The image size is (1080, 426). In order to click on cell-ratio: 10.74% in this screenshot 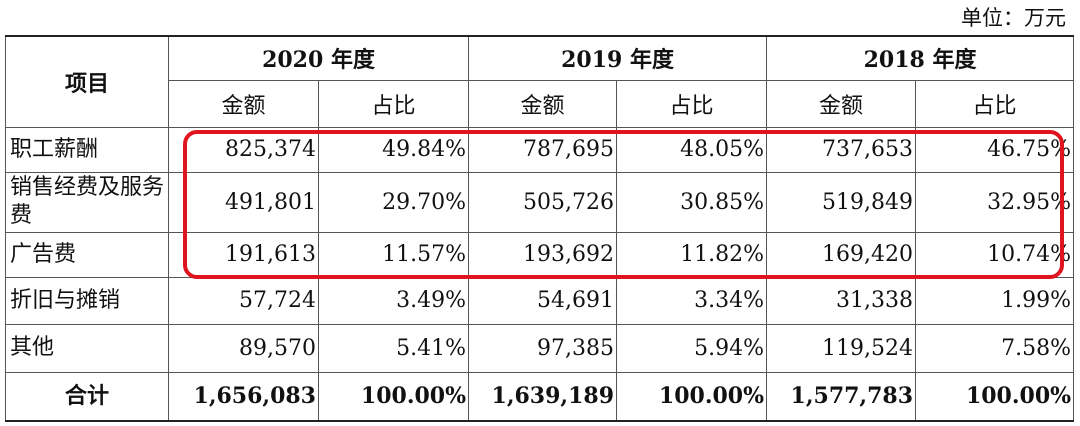, I will do `click(995, 254)`.